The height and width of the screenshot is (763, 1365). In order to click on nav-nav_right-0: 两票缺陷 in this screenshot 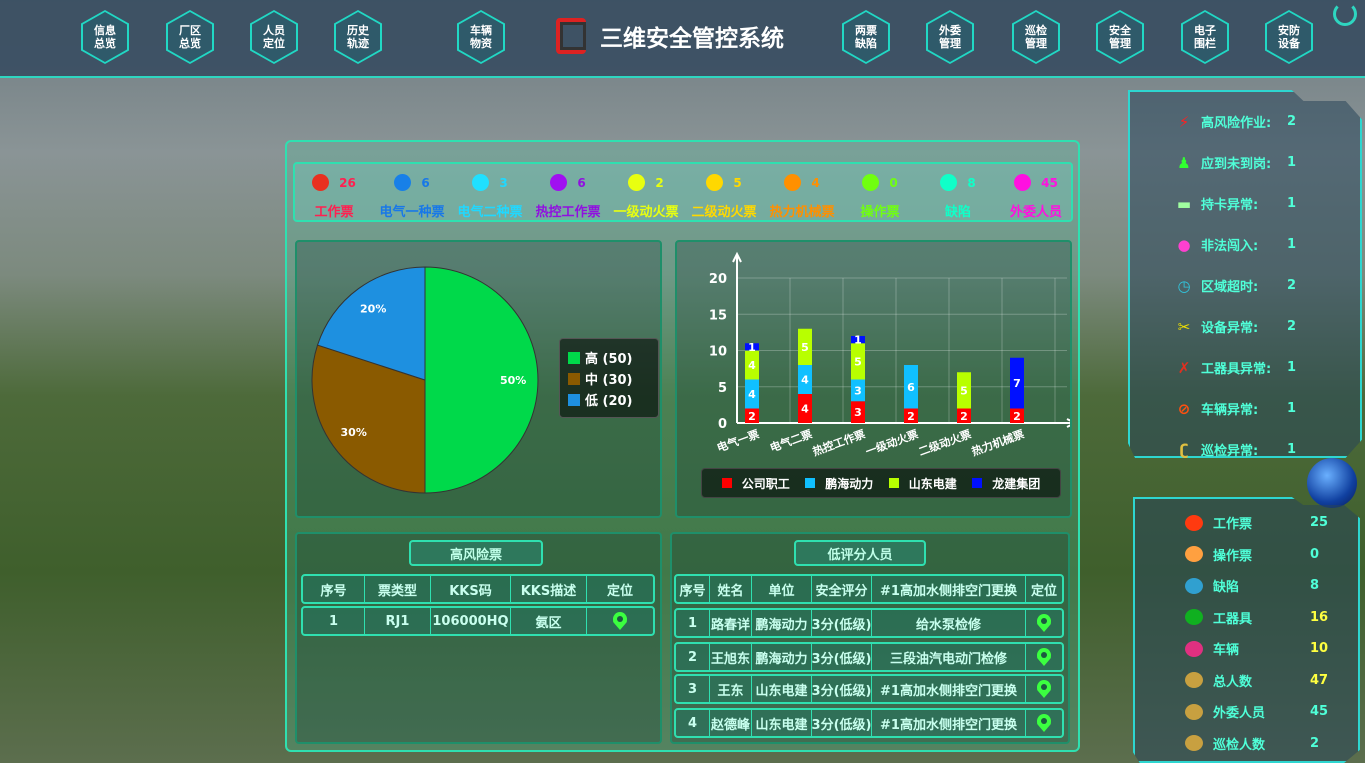, I will do `click(866, 37)`.